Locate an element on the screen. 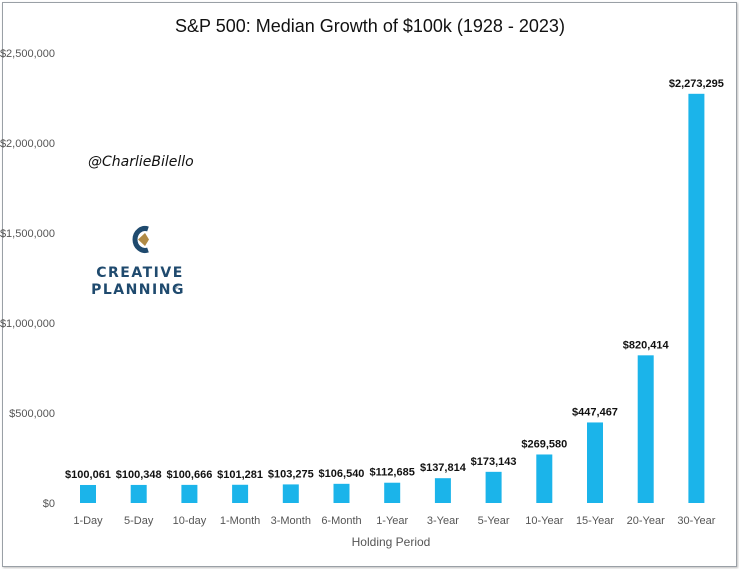 The image size is (739, 569). logo-c-icon is located at coordinates (140, 239).